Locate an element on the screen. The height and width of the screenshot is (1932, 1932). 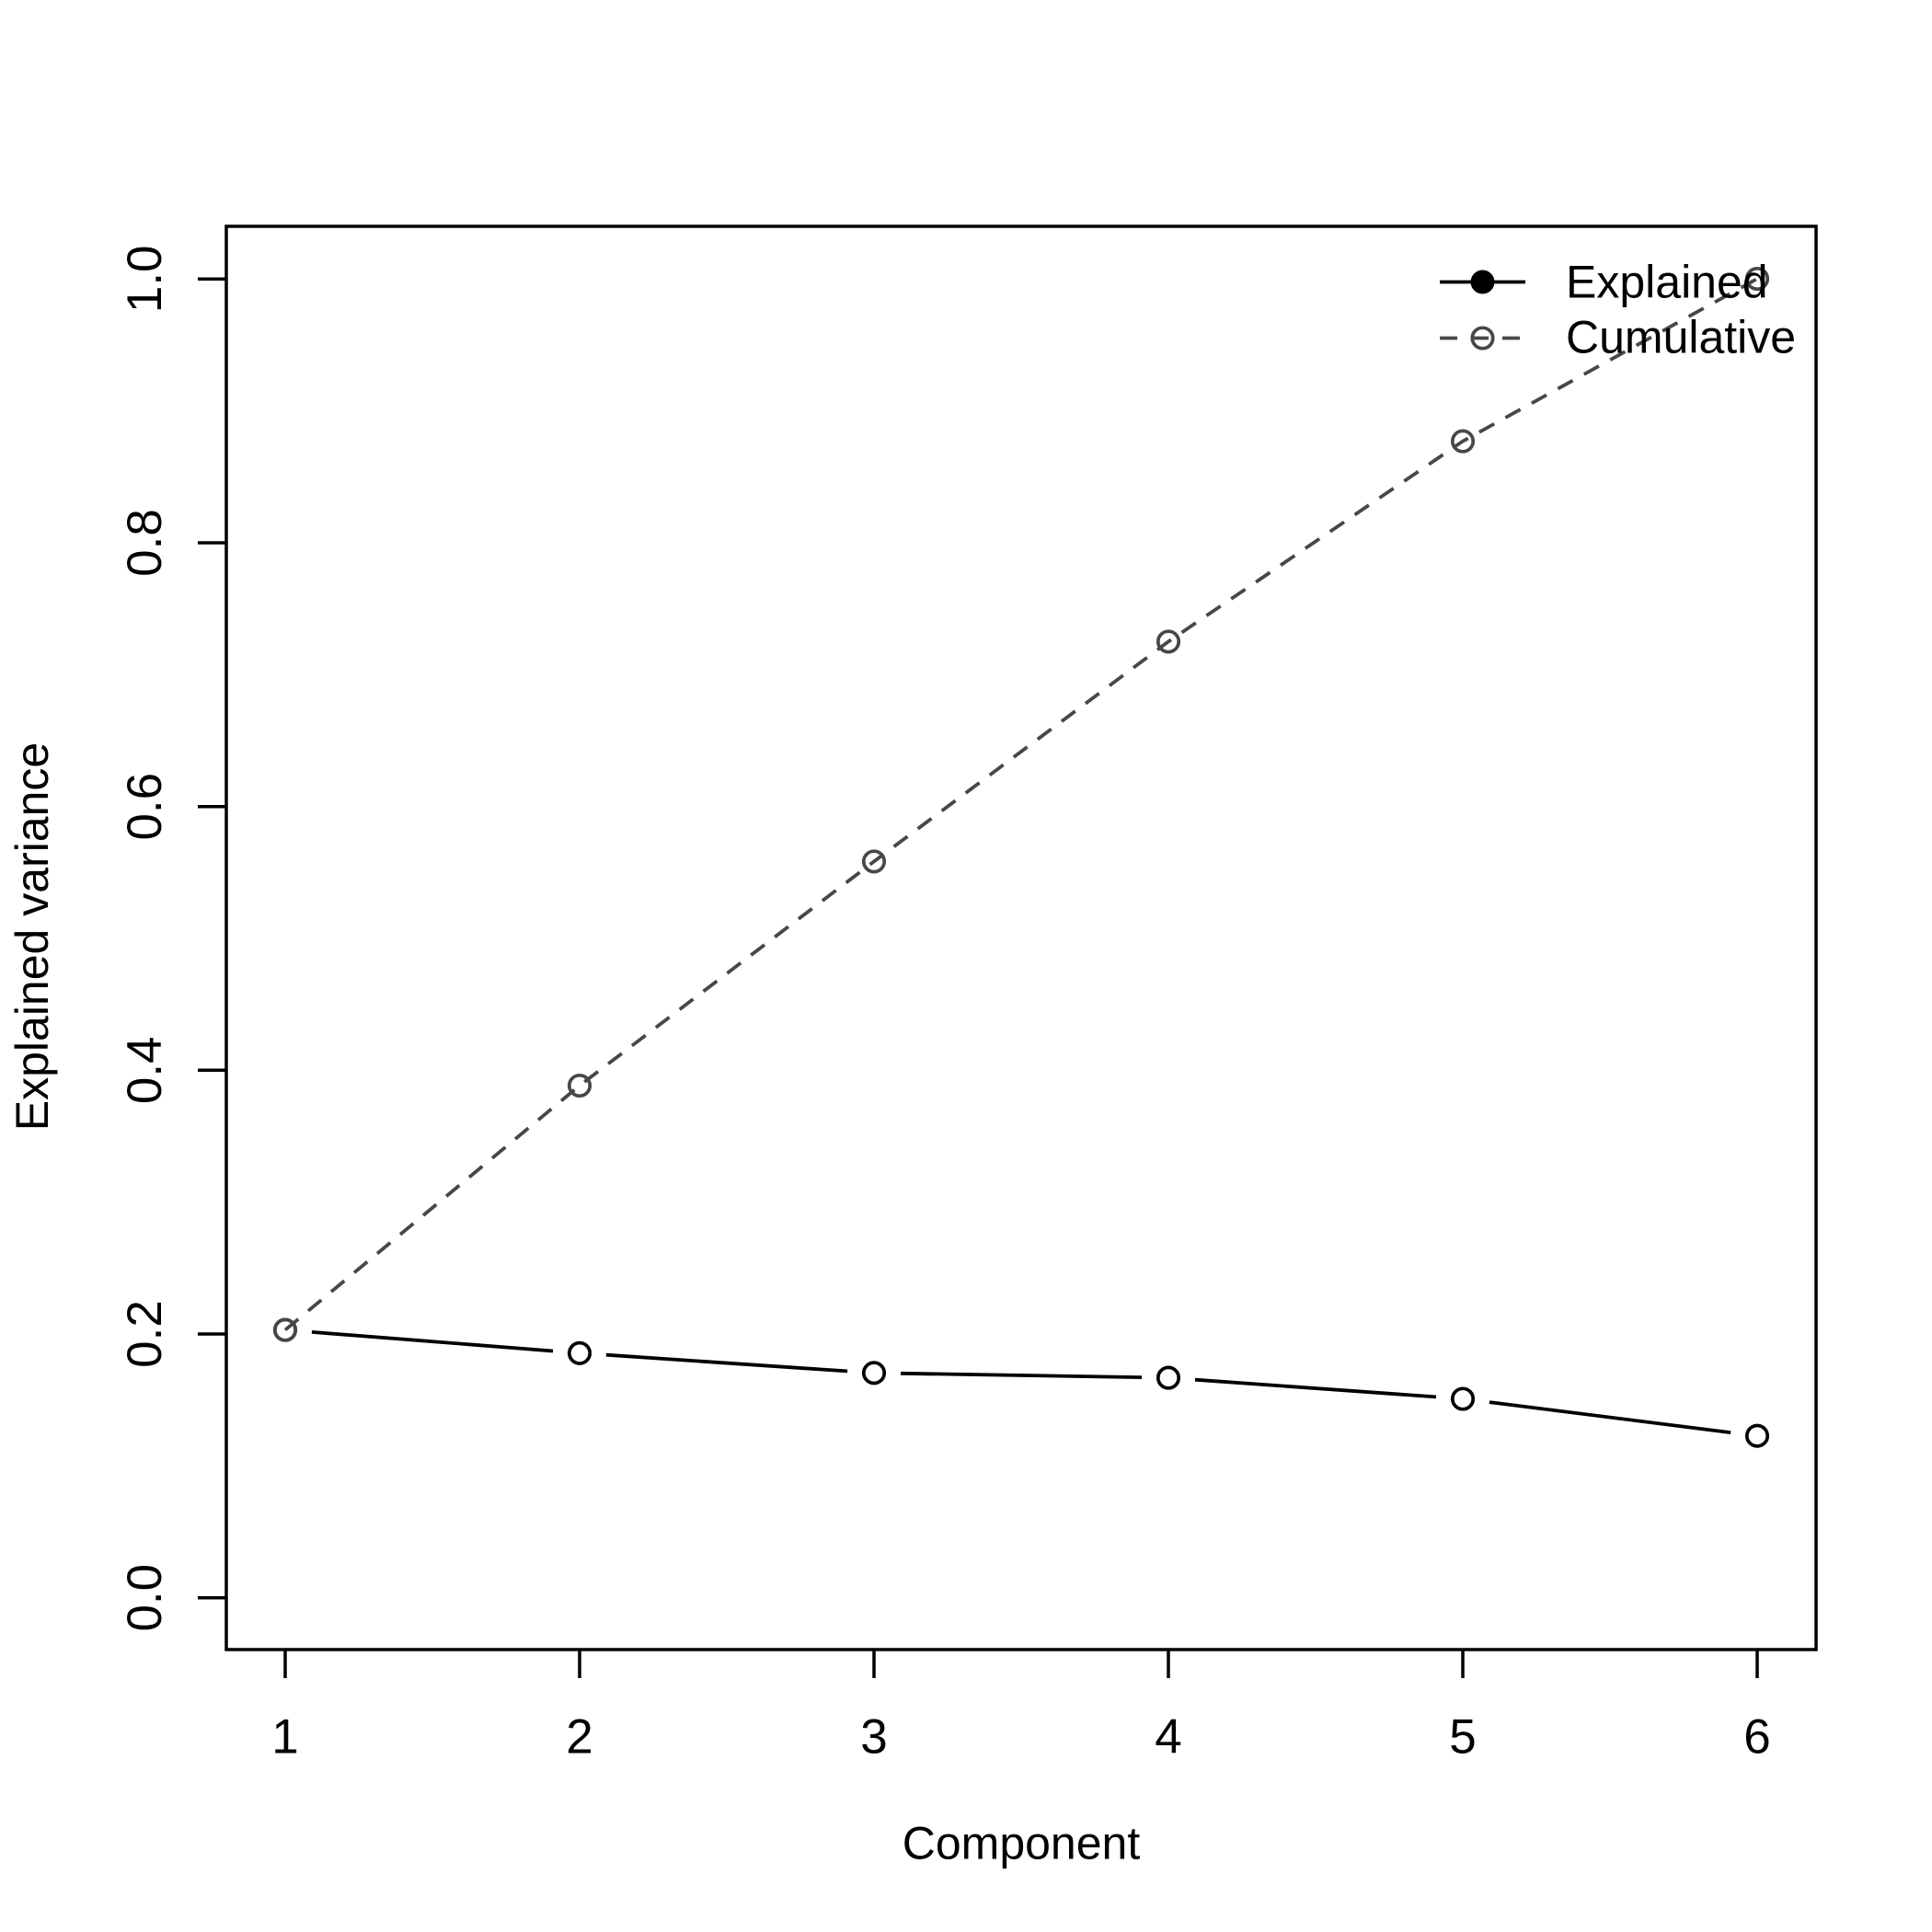
svg-text: 1 is located at coordinates (284, 1737).